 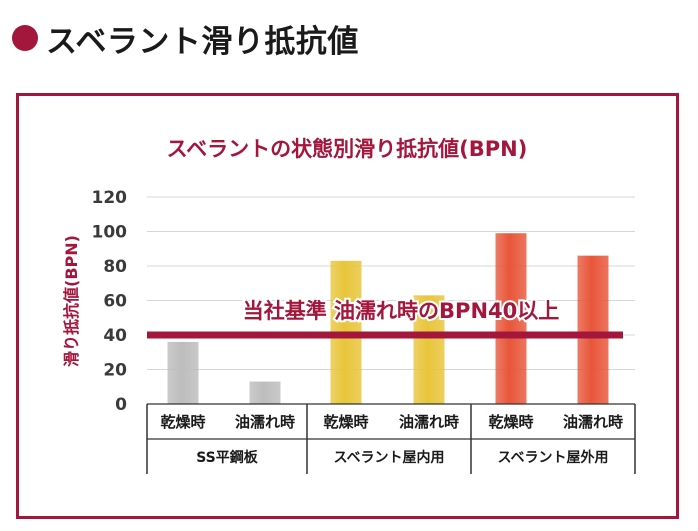 What do you see at coordinates (110, 233) in the screenshot?
I see `y-tick-label: 100` at bounding box center [110, 233].